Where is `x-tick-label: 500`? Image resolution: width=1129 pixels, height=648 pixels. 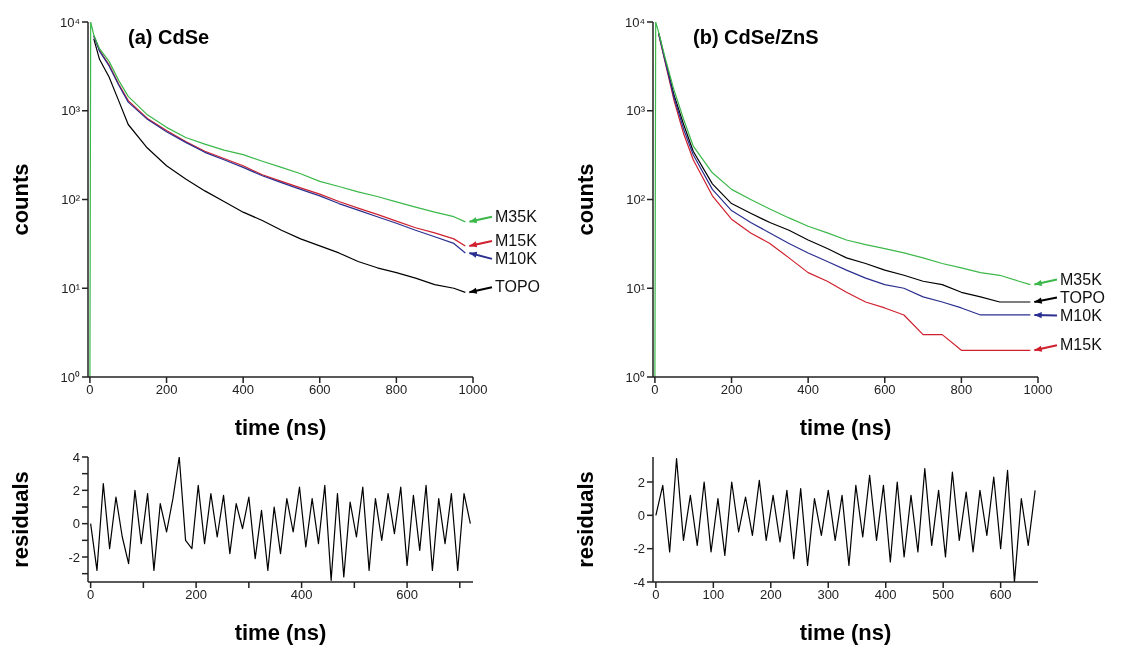
x-tick-label: 500 is located at coordinates (943, 595).